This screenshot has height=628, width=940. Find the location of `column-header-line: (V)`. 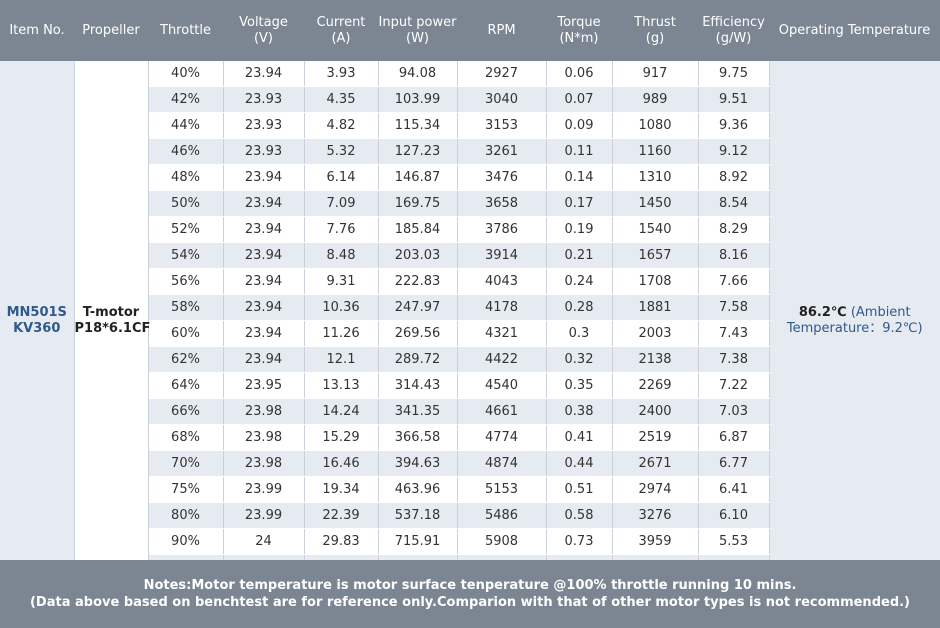

column-header-line: (V) is located at coordinates (263, 38).